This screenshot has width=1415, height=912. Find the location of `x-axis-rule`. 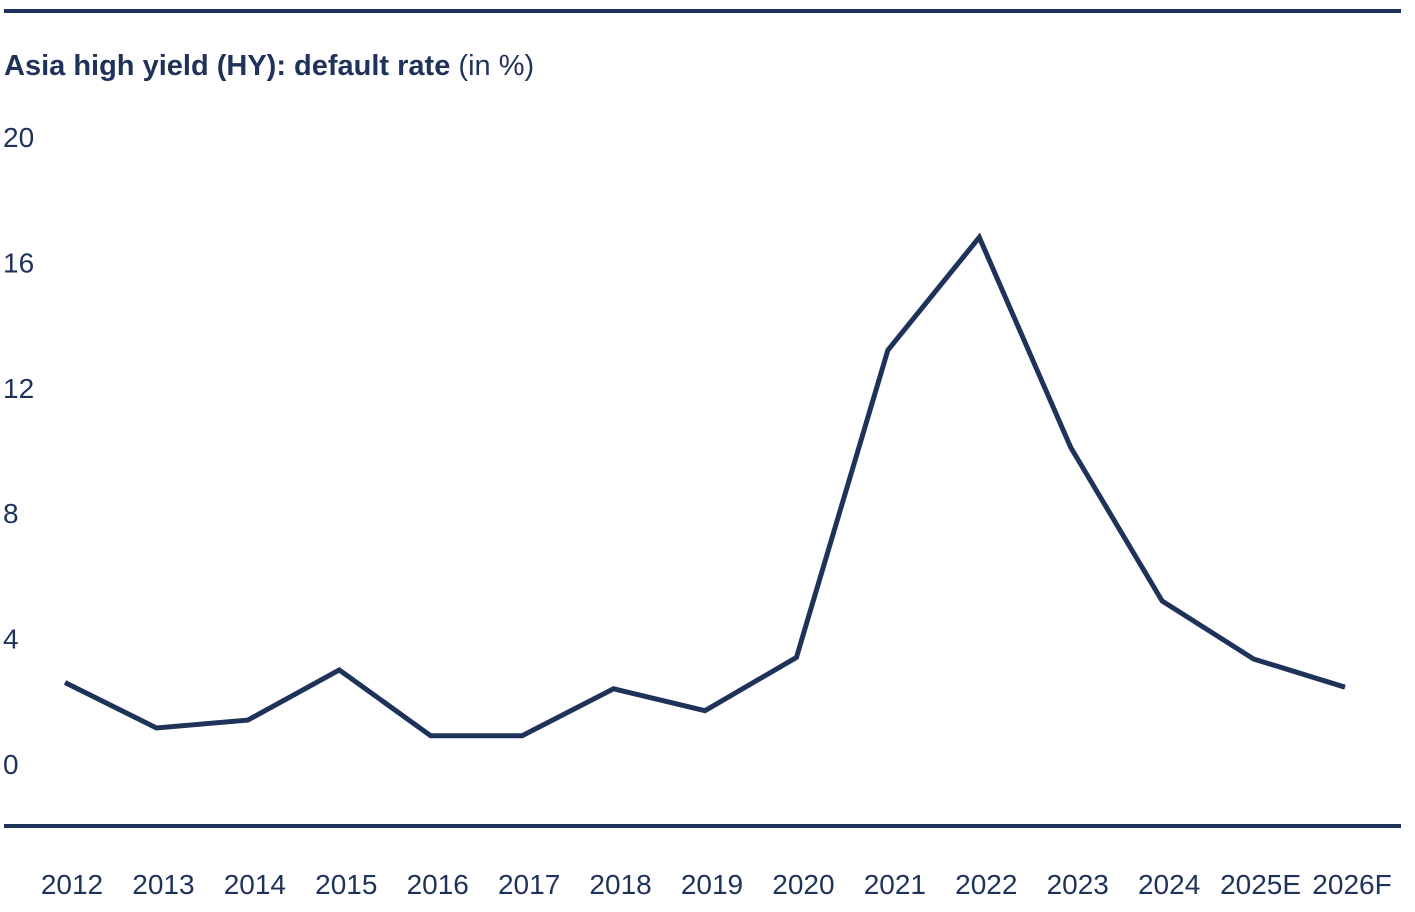

x-axis-rule is located at coordinates (702, 826).